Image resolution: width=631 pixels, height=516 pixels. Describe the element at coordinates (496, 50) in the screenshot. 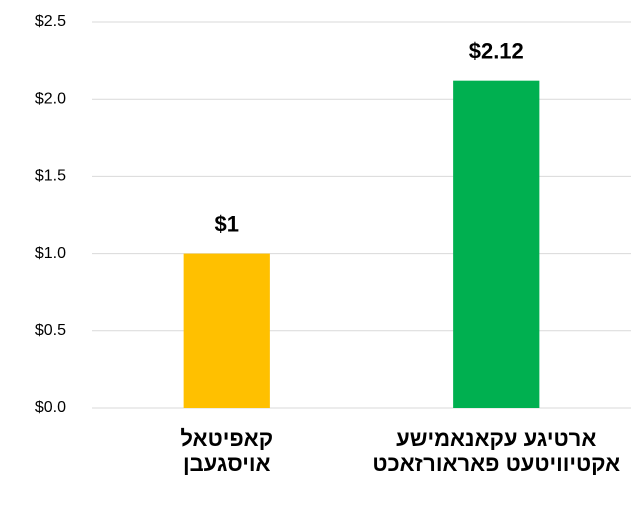

I see `data-label: $2.12` at that location.